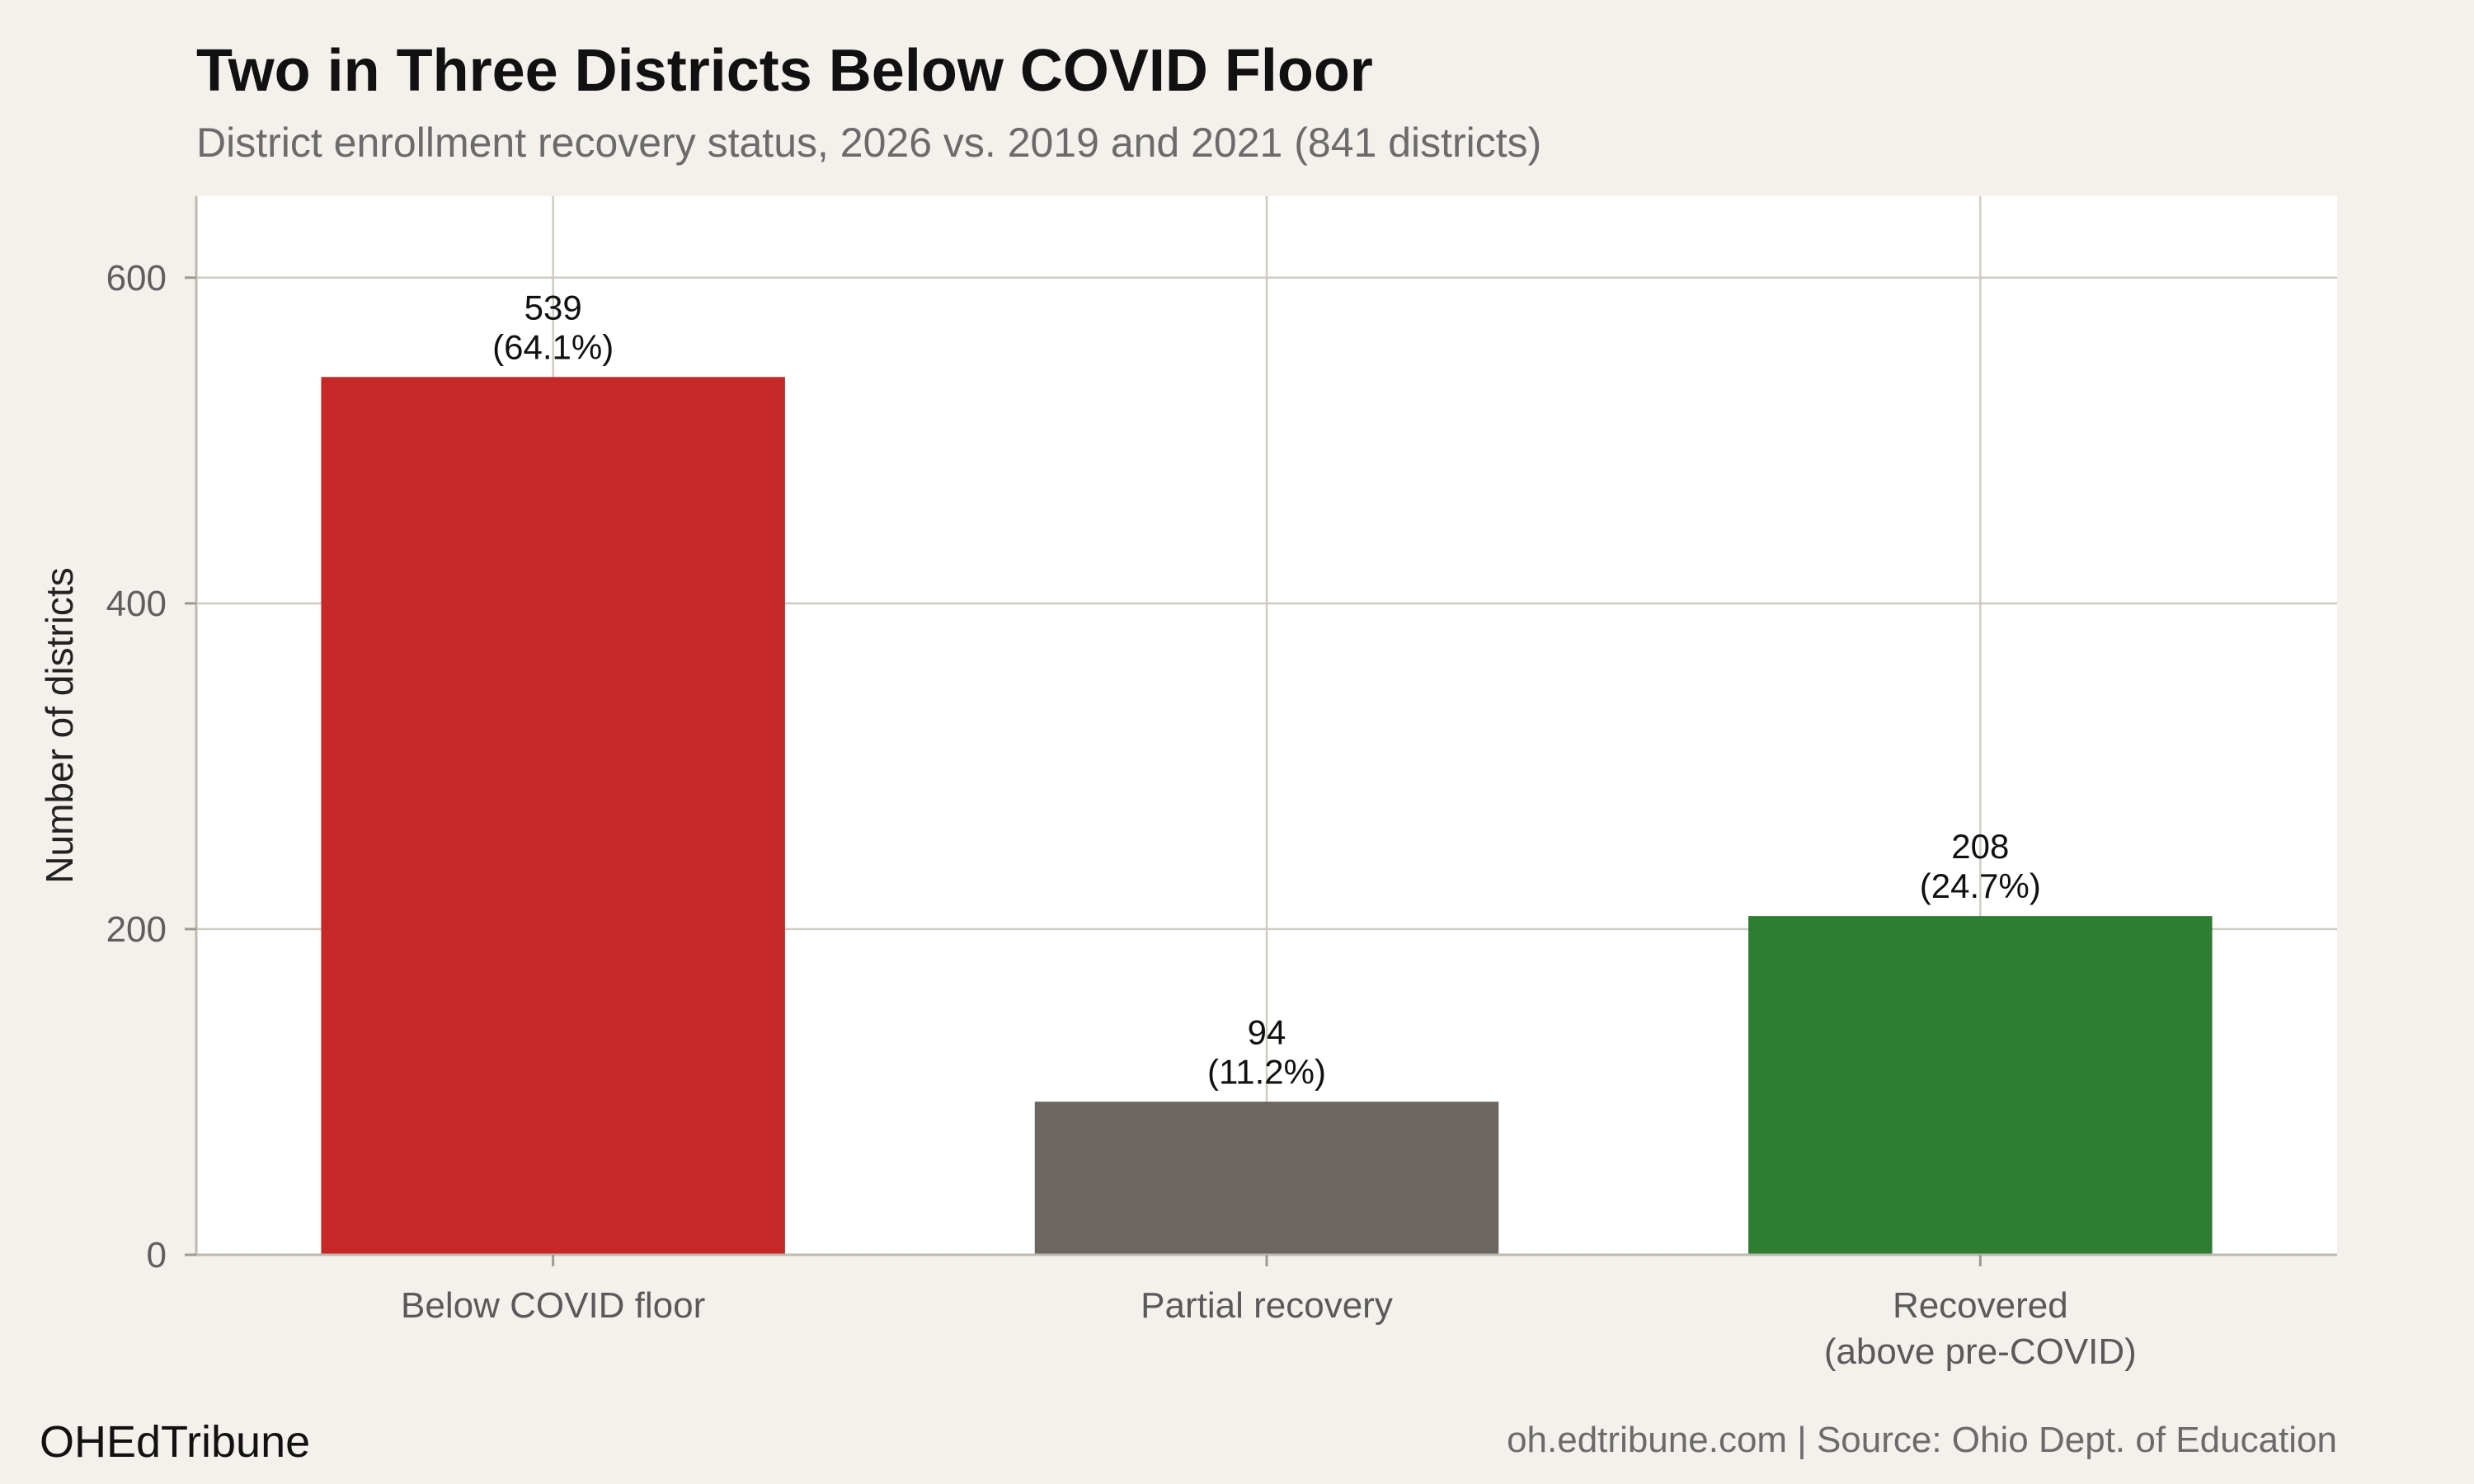 This screenshot has height=1484, width=2474. What do you see at coordinates (1267, 1031) in the screenshot?
I see `bar-data-label: 94` at bounding box center [1267, 1031].